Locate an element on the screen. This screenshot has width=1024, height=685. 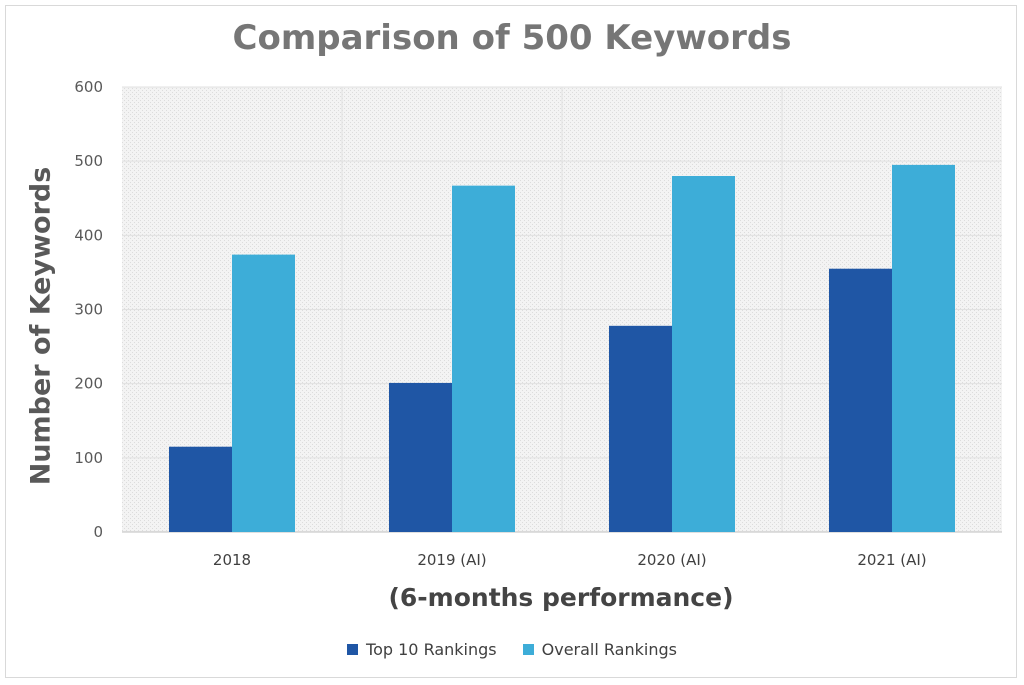
chart-legend: Top 10 Rankings Overall Rankings is located at coordinates (512, 649).